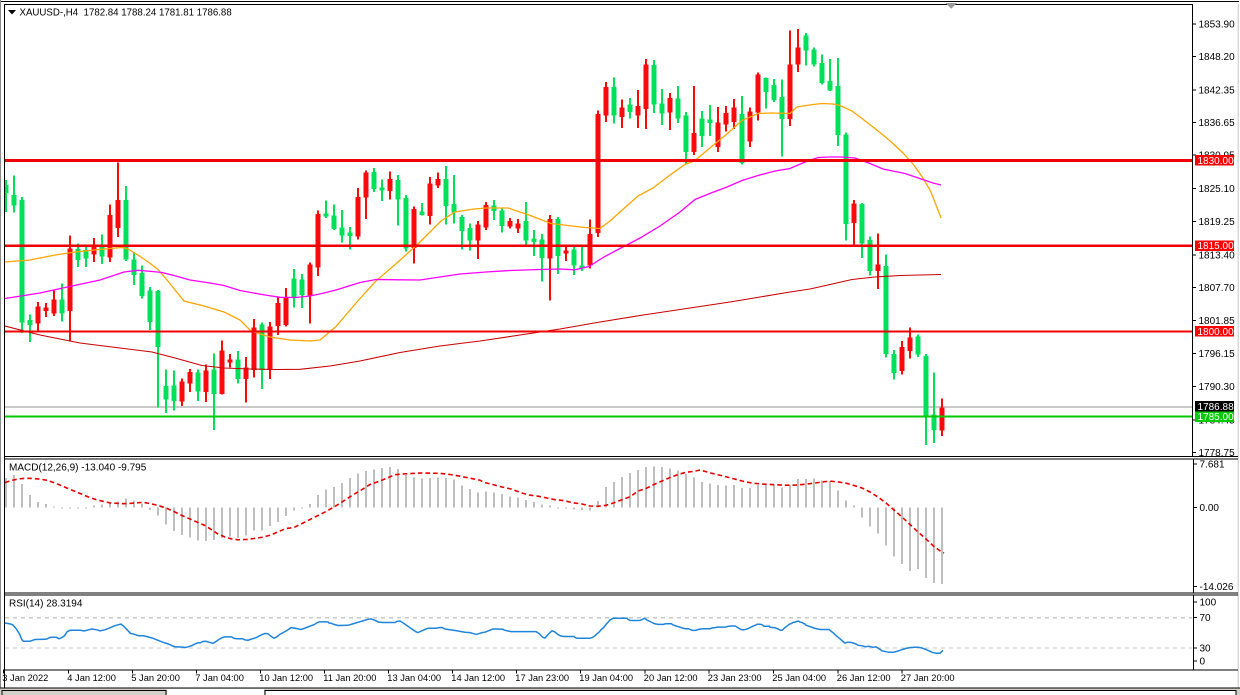 This screenshot has width=1240, height=695. What do you see at coordinates (928, 678) in the screenshot?
I see `svg-text: 27 Jan 20:00` at bounding box center [928, 678].